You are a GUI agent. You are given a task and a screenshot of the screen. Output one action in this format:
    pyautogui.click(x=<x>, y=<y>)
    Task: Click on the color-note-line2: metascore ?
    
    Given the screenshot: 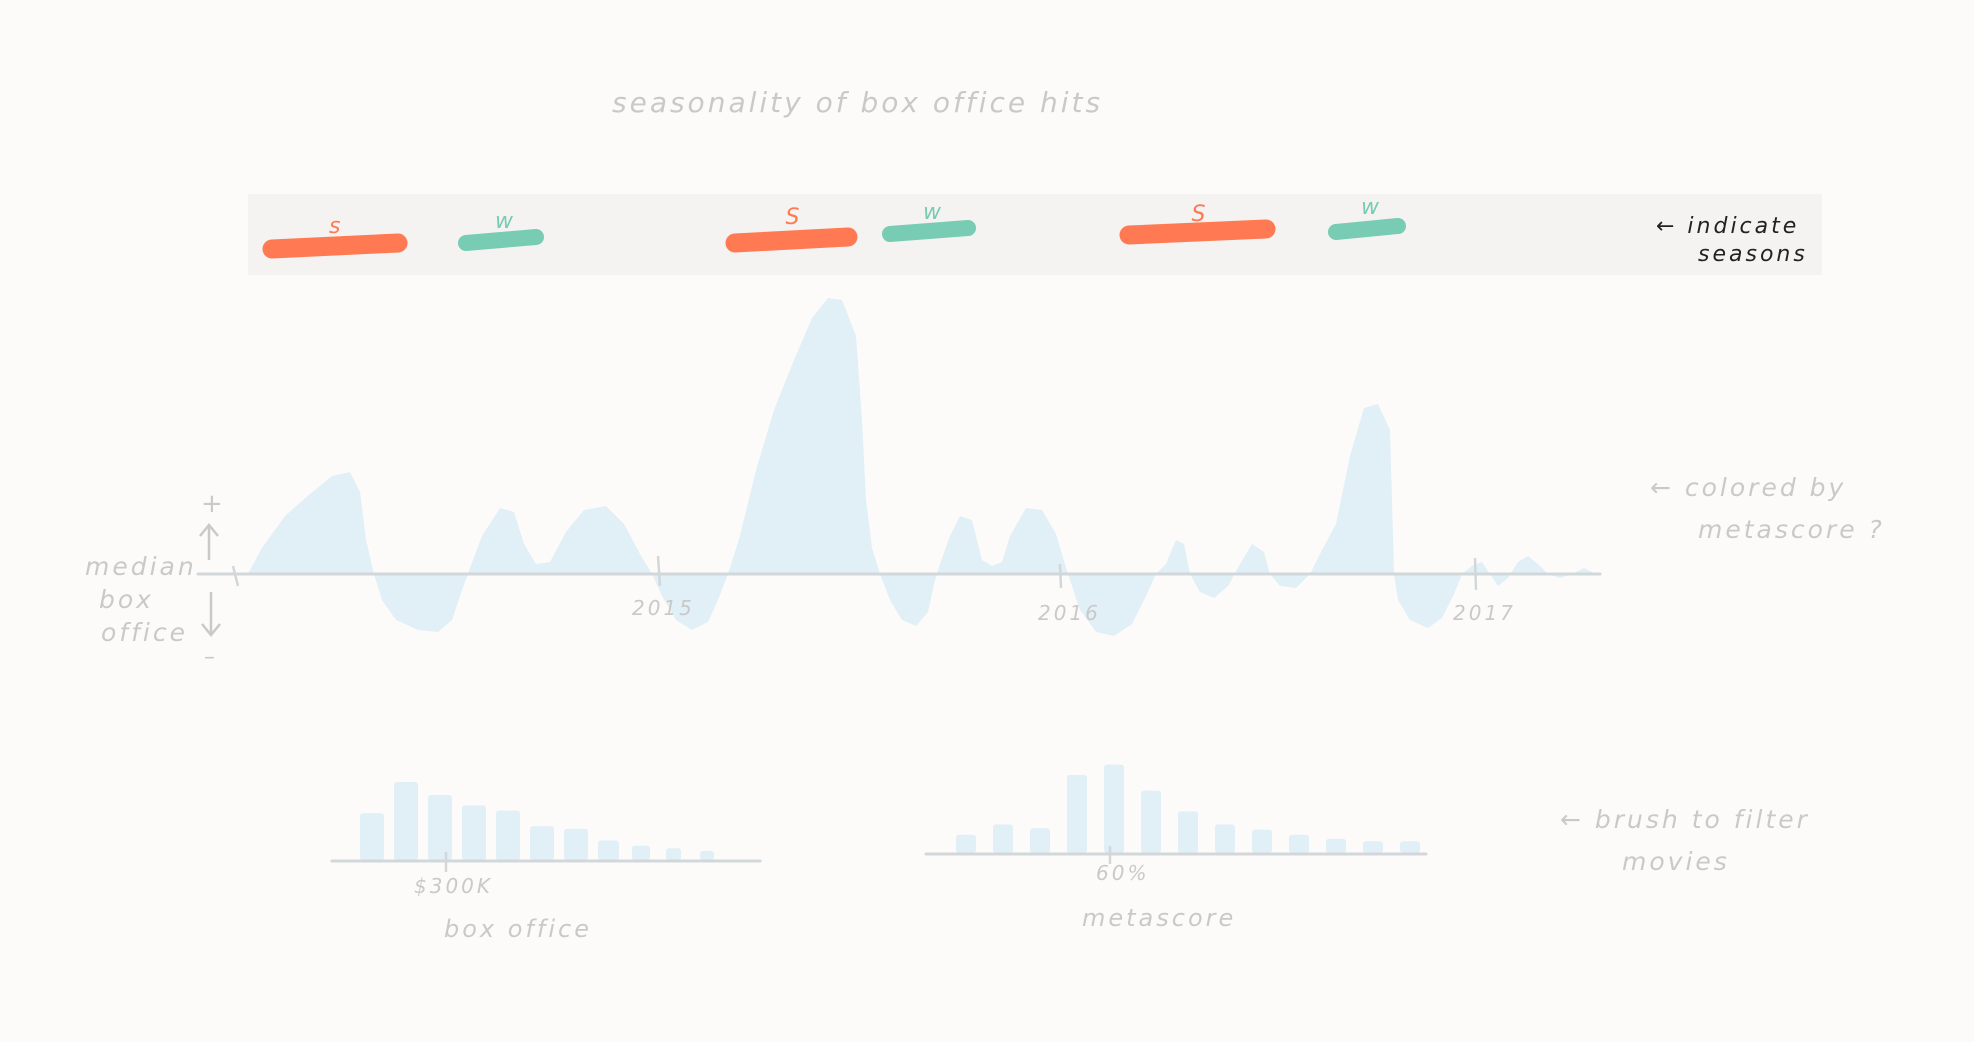 What is the action you would take?
    pyautogui.click(x=1791, y=529)
    